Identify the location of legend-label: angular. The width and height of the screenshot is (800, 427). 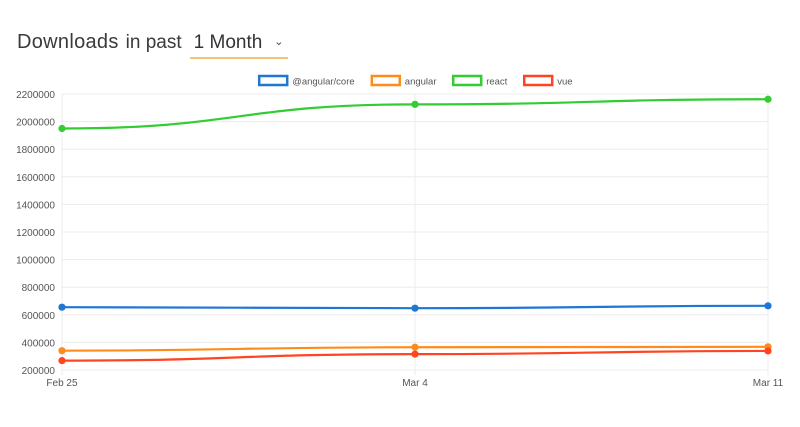
(421, 82).